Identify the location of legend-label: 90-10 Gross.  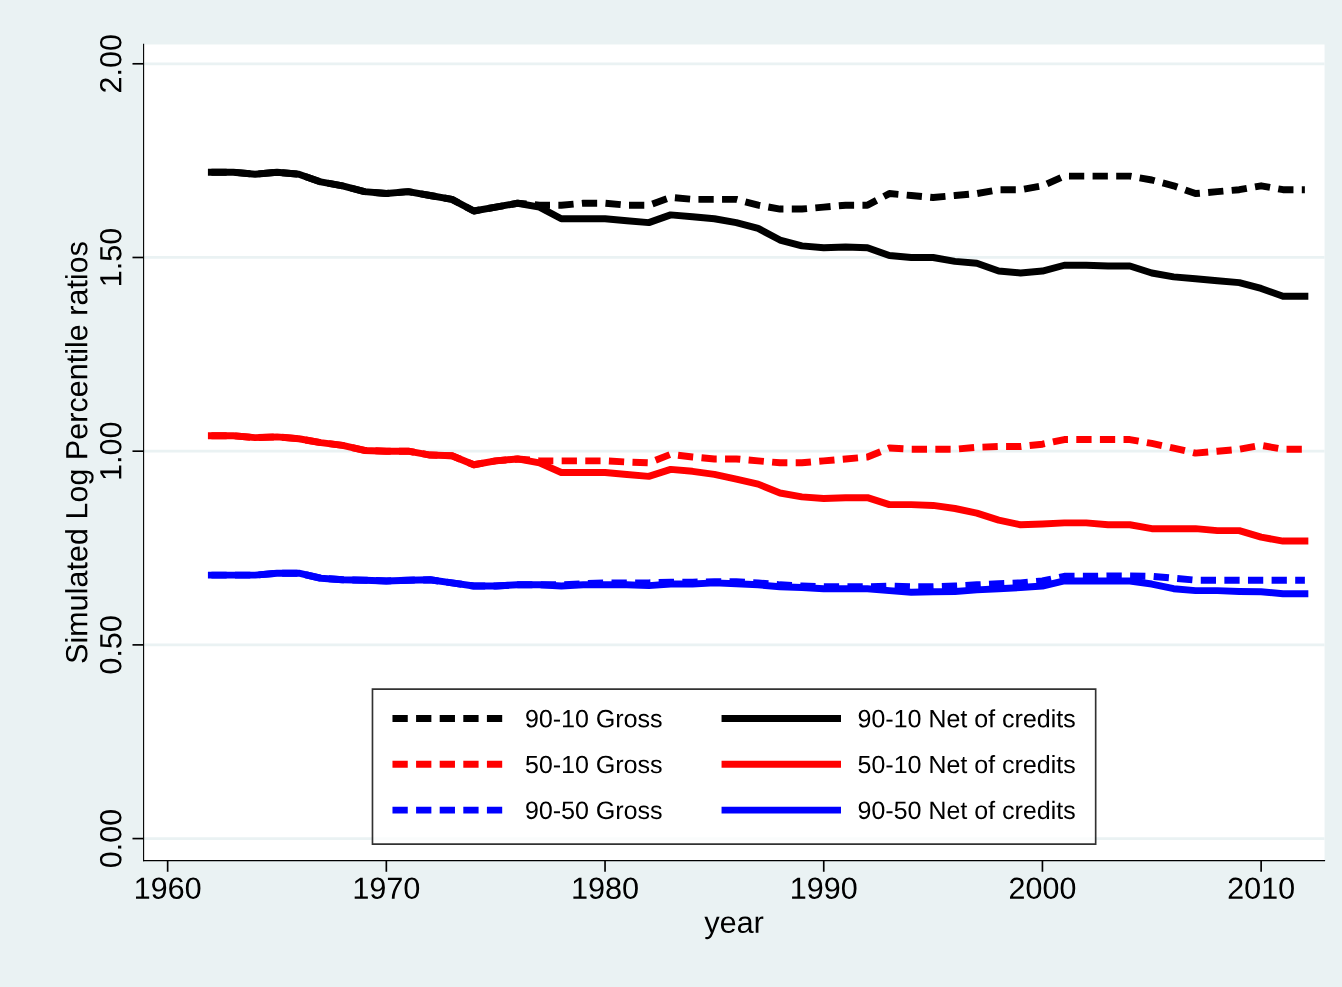
(594, 718).